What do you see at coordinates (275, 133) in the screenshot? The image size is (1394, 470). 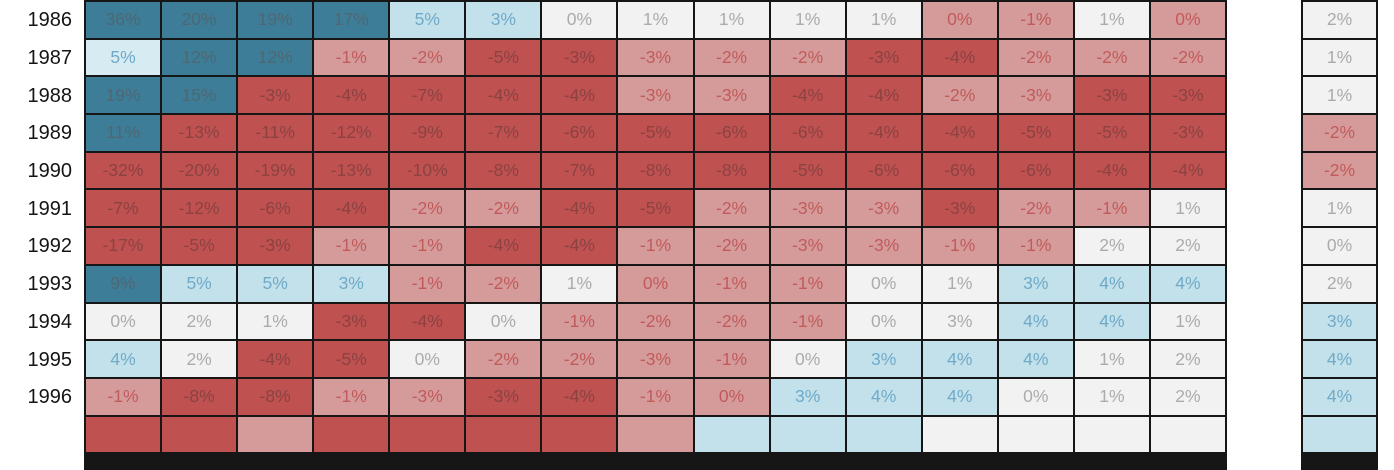 I see `heatmap-cell: -11%` at bounding box center [275, 133].